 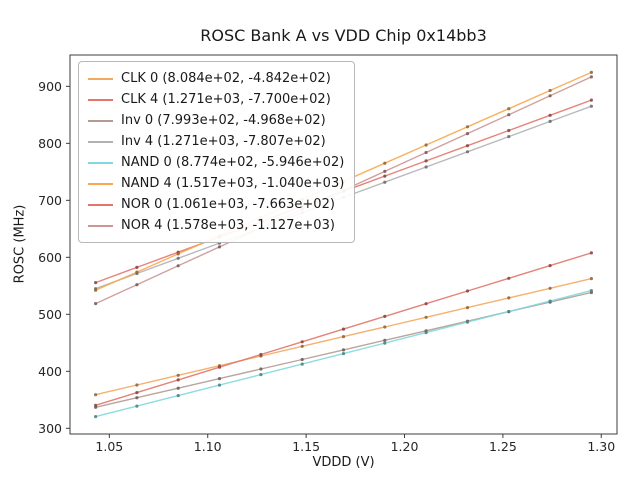 I want to click on x-tick-label: 1.15, so click(x=306, y=446).